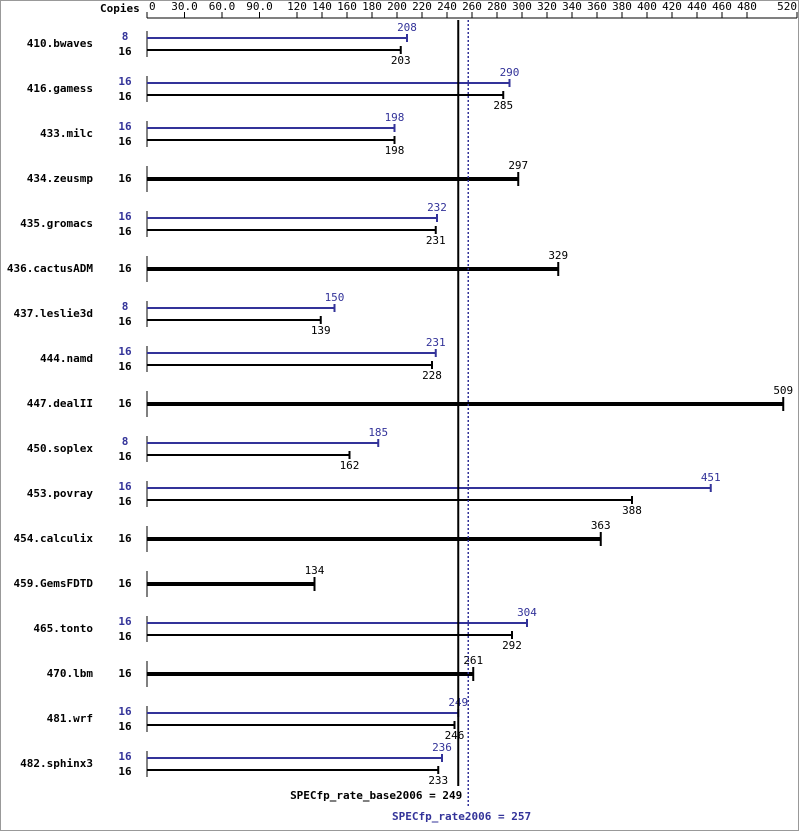  Describe the element at coordinates (395, 117) in the screenshot. I see `peak-value-label: 198` at that location.